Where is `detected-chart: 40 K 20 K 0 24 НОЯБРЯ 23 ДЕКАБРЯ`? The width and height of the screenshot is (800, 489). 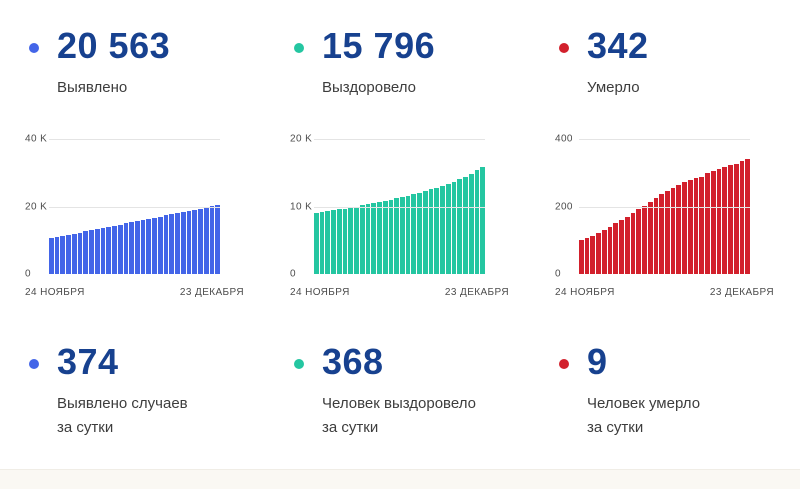 detected-chart: 40 K 20 K 0 24 НОЯБРЯ 23 ДЕКАБРЯ is located at coordinates (142, 214).